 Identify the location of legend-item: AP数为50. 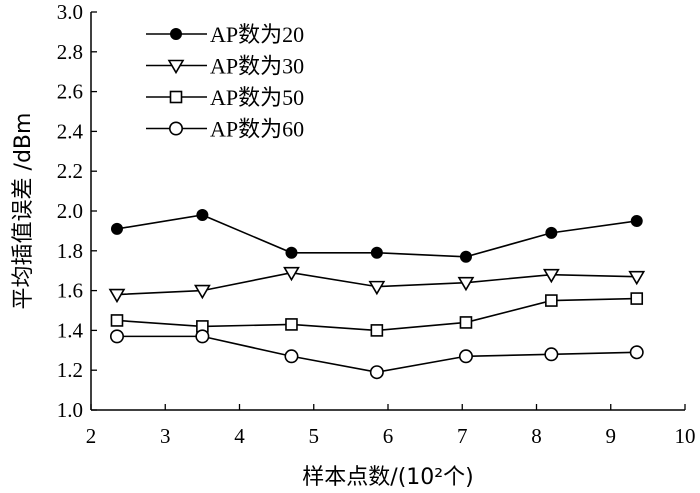
(225, 97).